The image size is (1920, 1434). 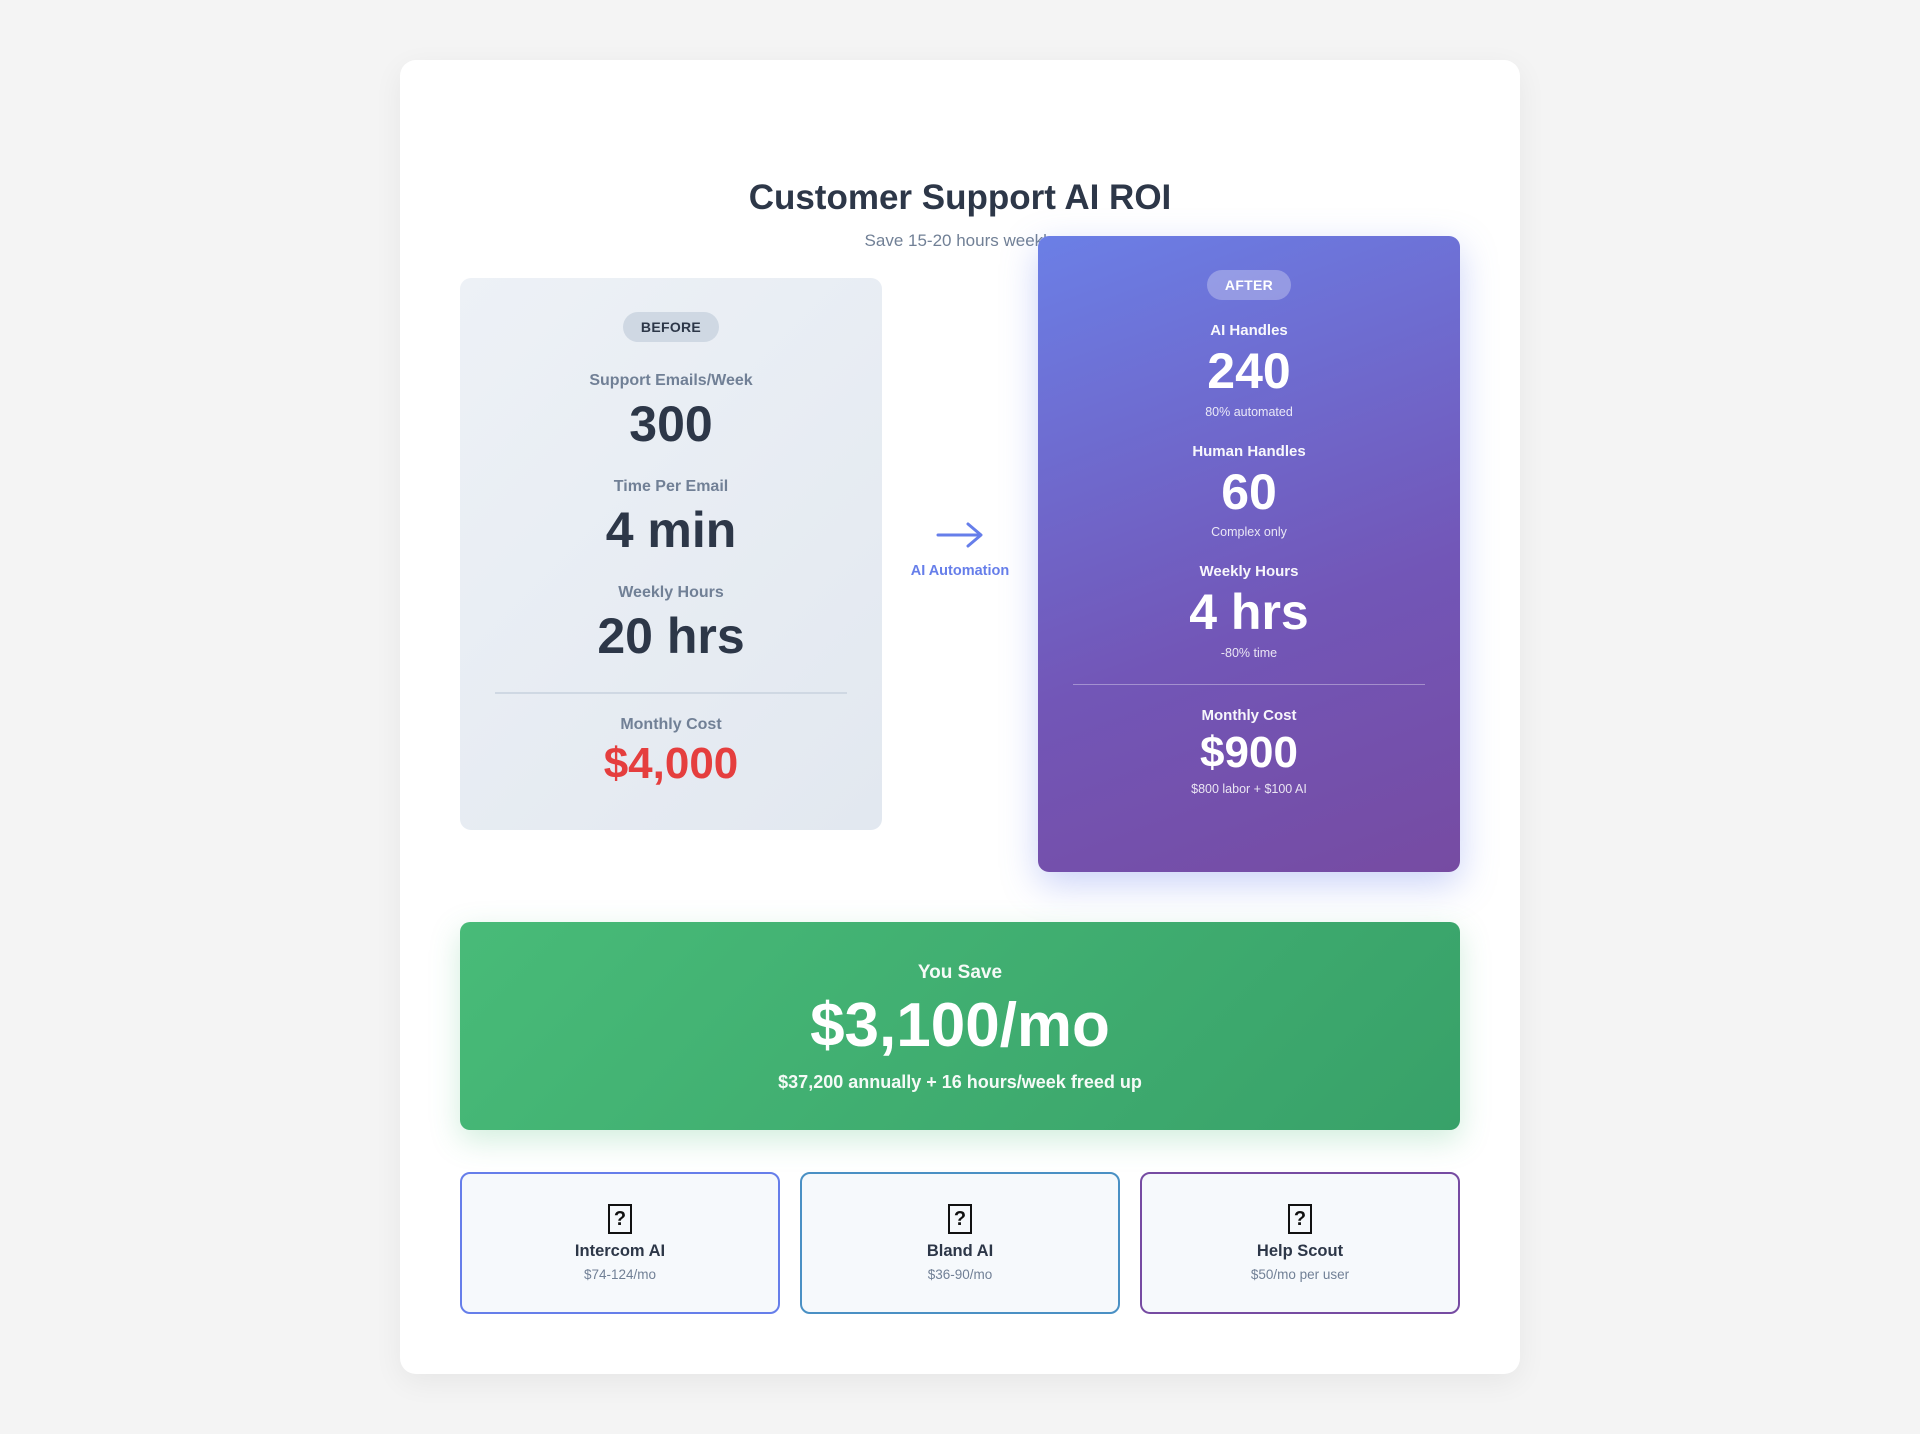 What do you see at coordinates (1249, 752) in the screenshot?
I see `after-cost-value: $900` at bounding box center [1249, 752].